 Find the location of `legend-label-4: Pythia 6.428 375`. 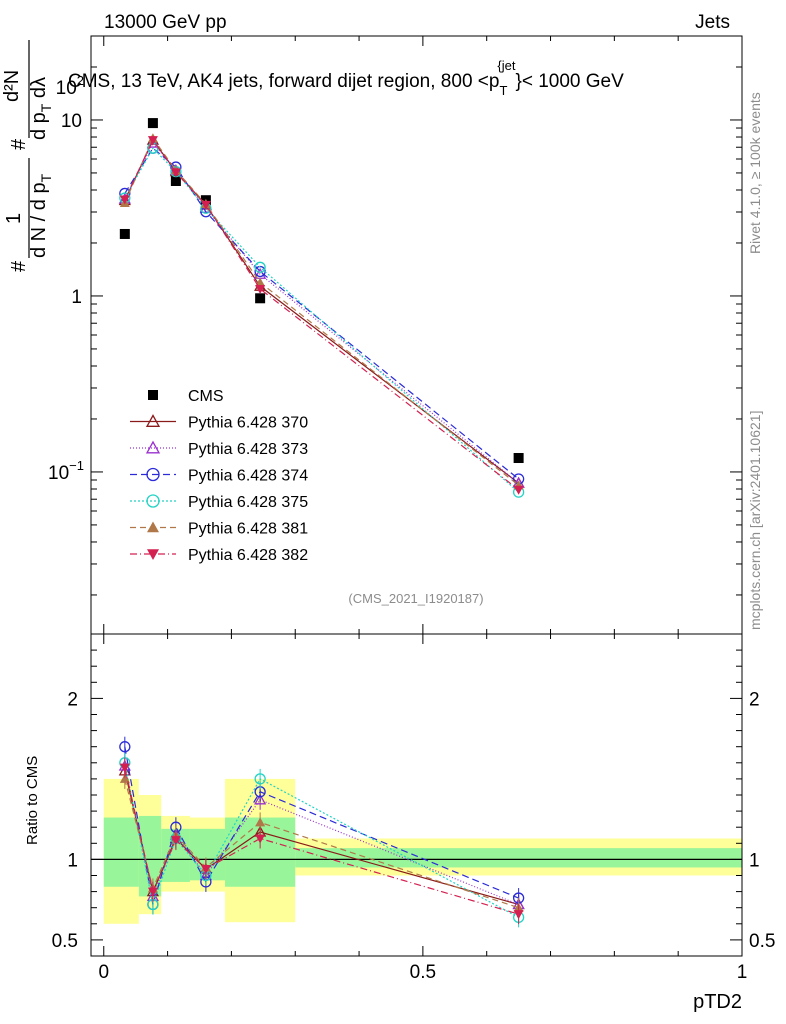

legend-label-4: Pythia 6.428 375 is located at coordinates (248, 502).